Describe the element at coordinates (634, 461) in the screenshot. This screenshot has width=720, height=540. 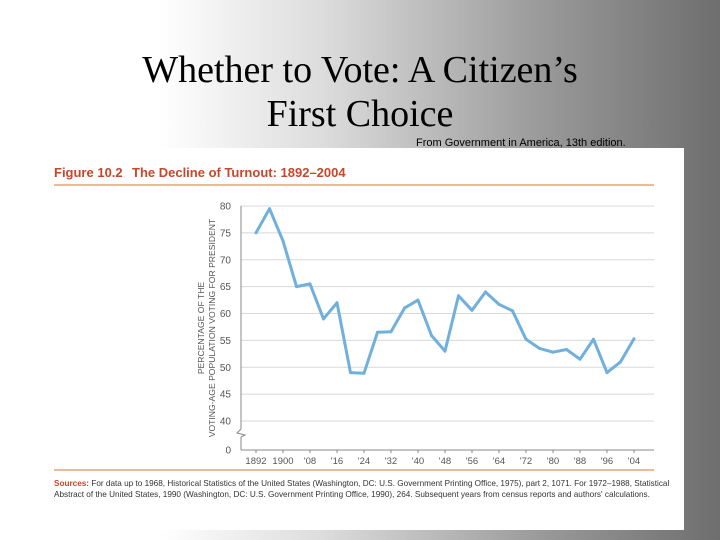
I see `x-tick-label-14: '04` at that location.